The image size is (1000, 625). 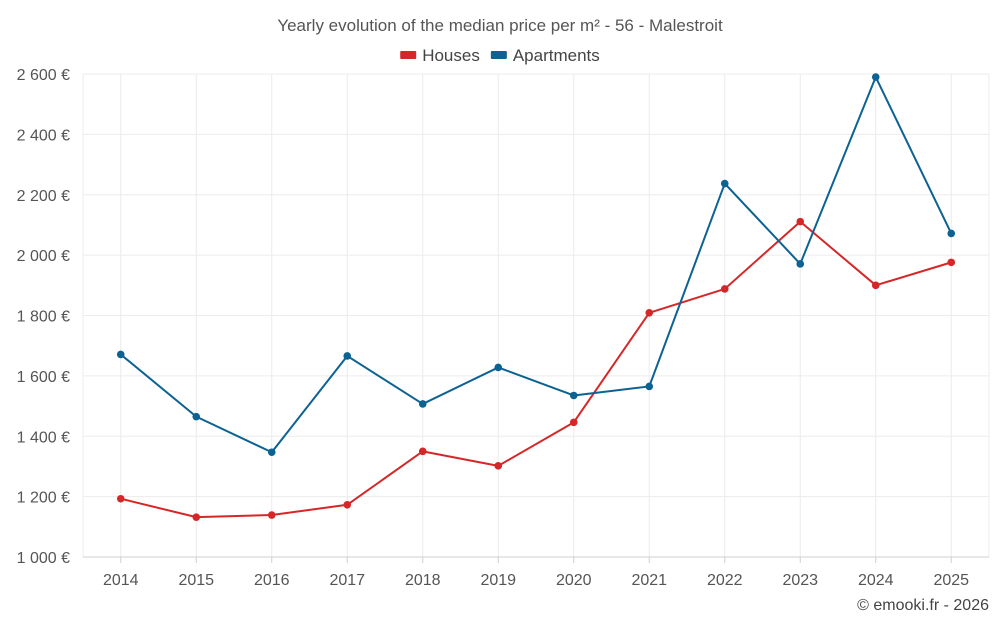 I want to click on legend-item-houses: Houses, so click(x=440, y=55).